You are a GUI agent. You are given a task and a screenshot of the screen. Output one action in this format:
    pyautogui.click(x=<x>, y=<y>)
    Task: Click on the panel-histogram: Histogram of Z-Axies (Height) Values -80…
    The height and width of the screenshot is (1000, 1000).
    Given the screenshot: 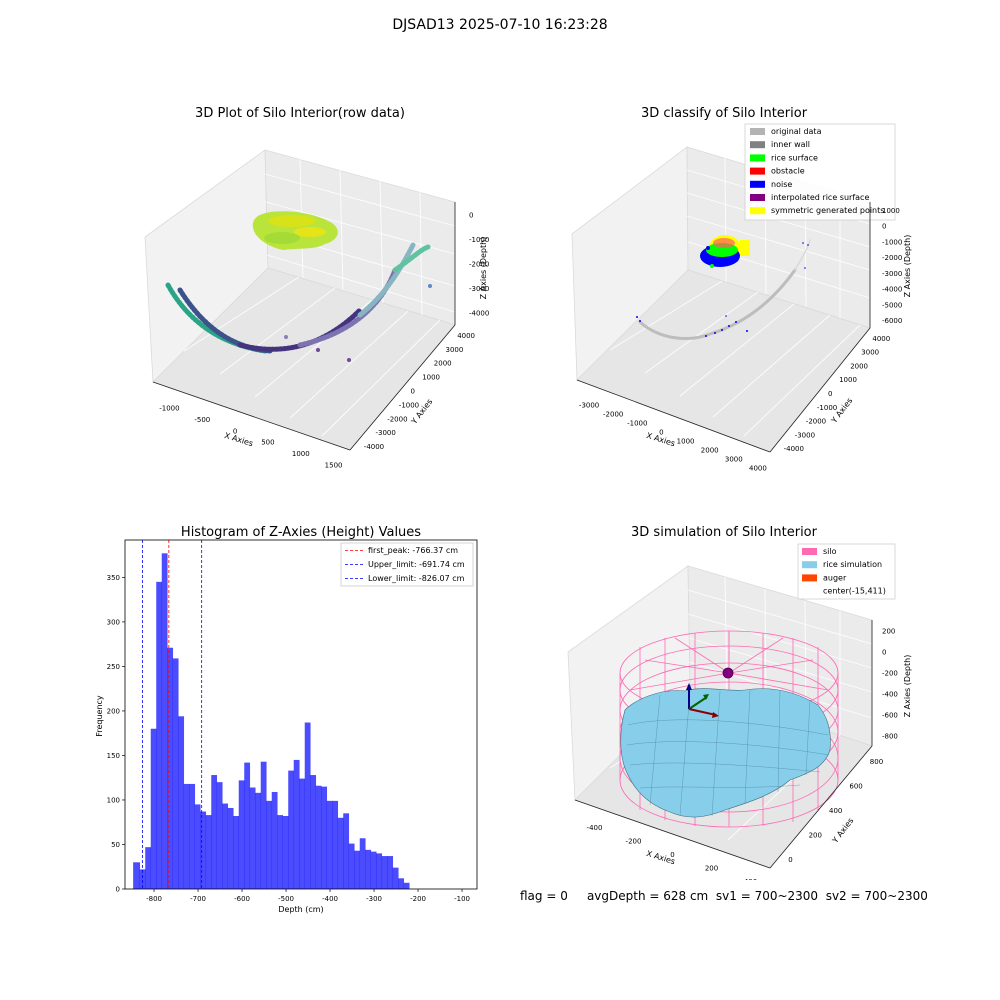 What is the action you would take?
    pyautogui.click(x=286, y=719)
    